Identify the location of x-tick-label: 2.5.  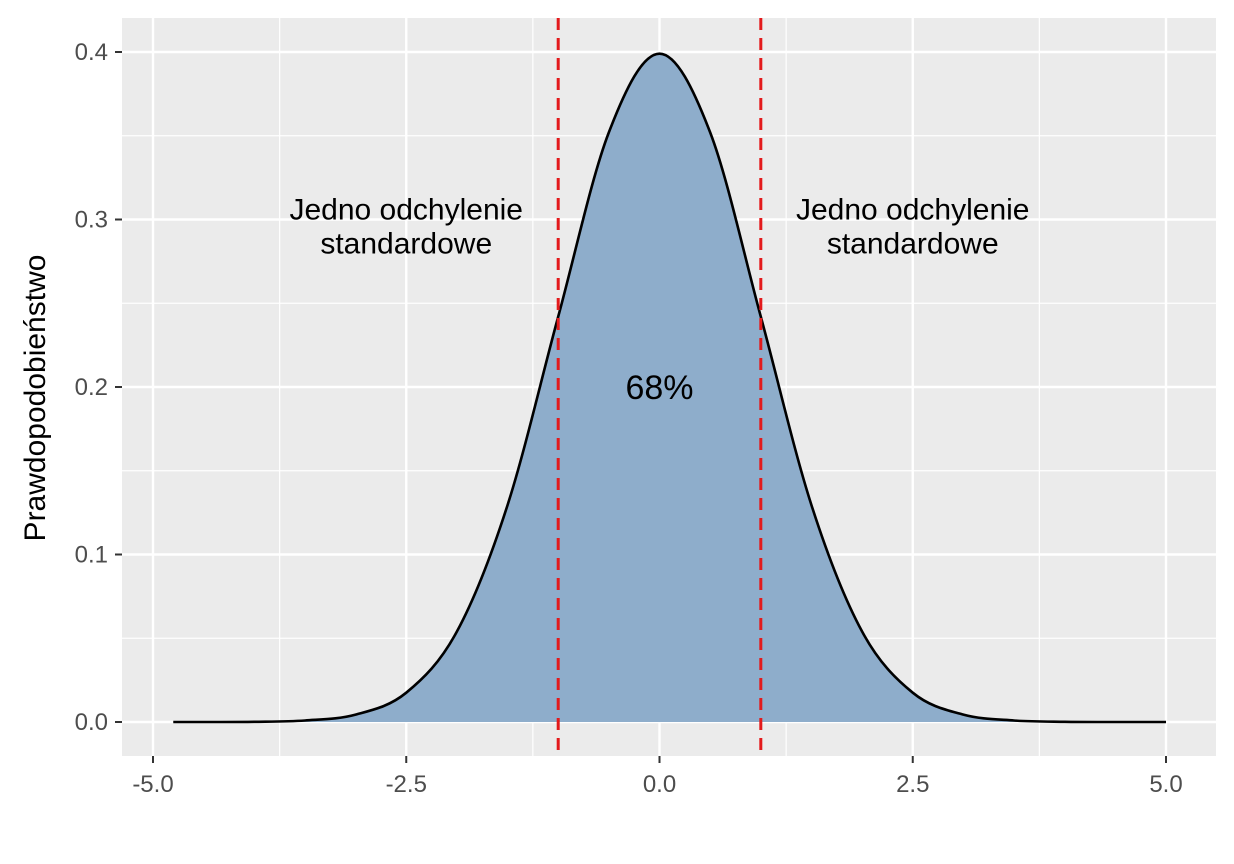
(912, 784).